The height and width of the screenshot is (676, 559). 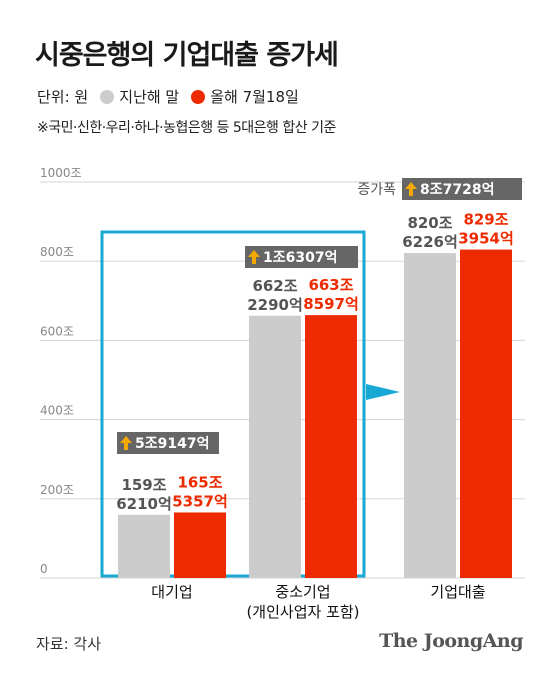 I want to click on x-tick-label: 중소기업, so click(x=302, y=592).